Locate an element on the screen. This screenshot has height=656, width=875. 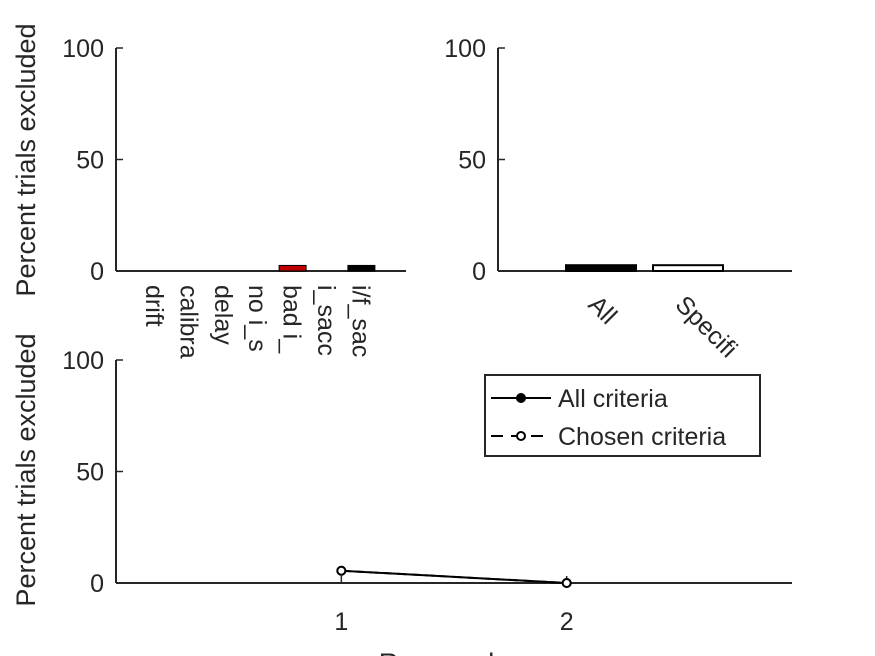
chart1-x-tick-label: no i_s is located at coordinates (257, 318).